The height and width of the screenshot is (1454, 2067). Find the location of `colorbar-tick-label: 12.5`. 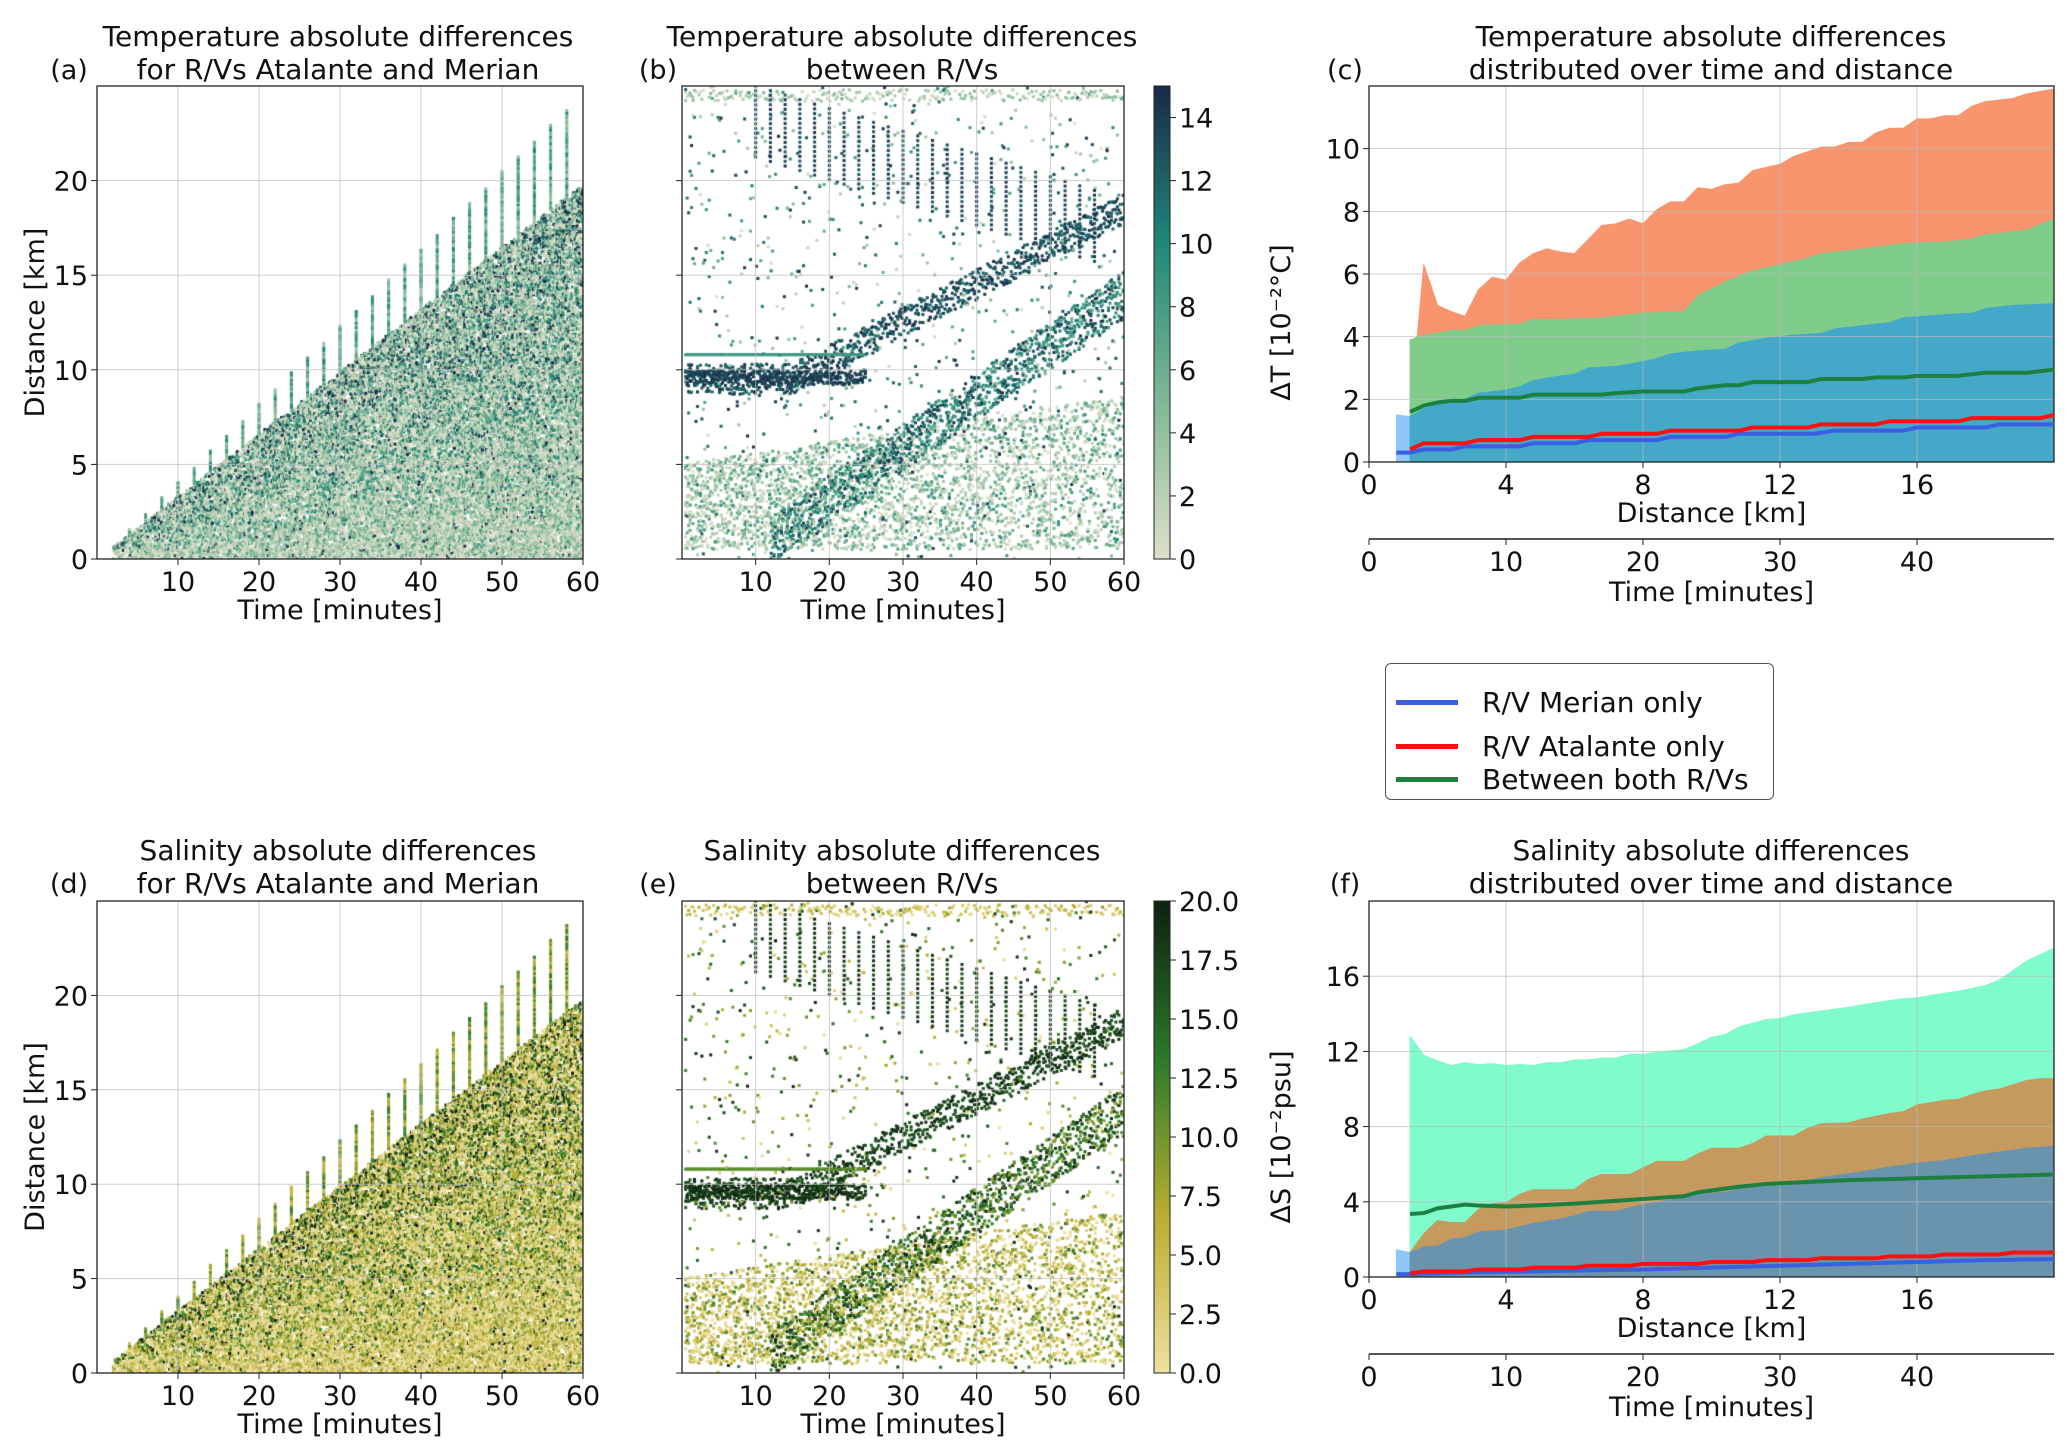

colorbar-tick-label: 12.5 is located at coordinates (1209, 1079).